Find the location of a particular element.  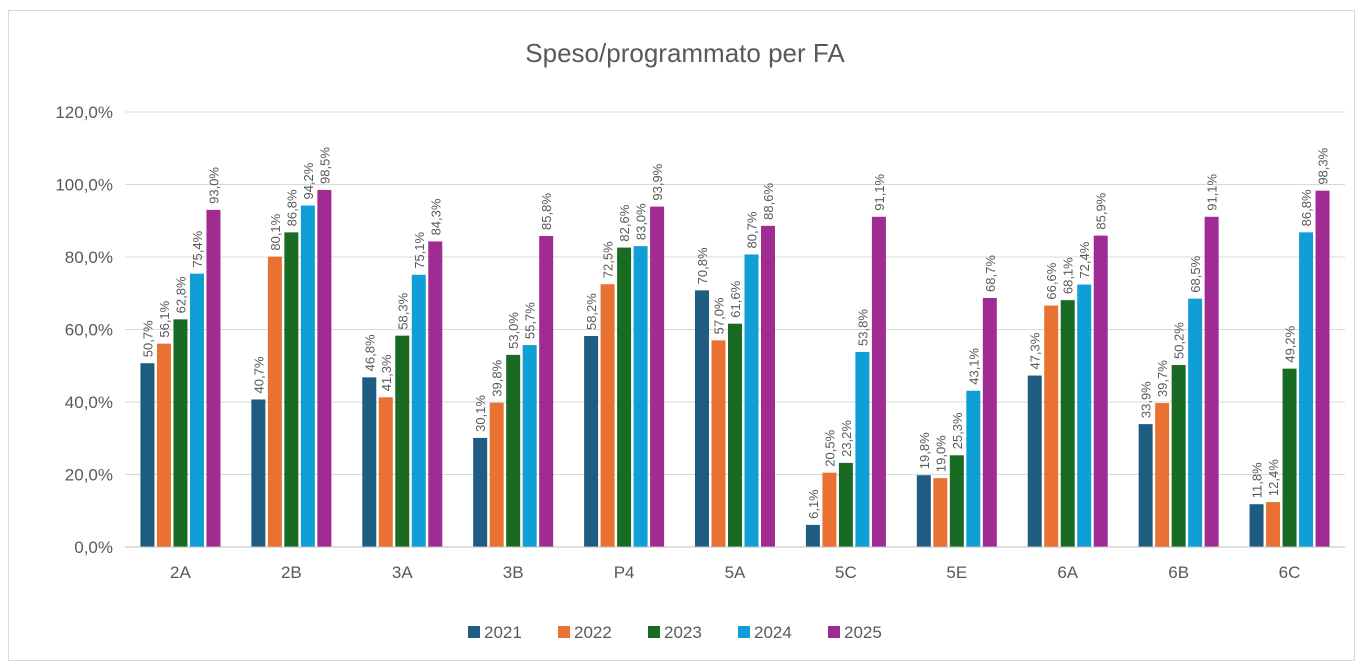

y-tick-label: 20,0% is located at coordinates (89, 475).